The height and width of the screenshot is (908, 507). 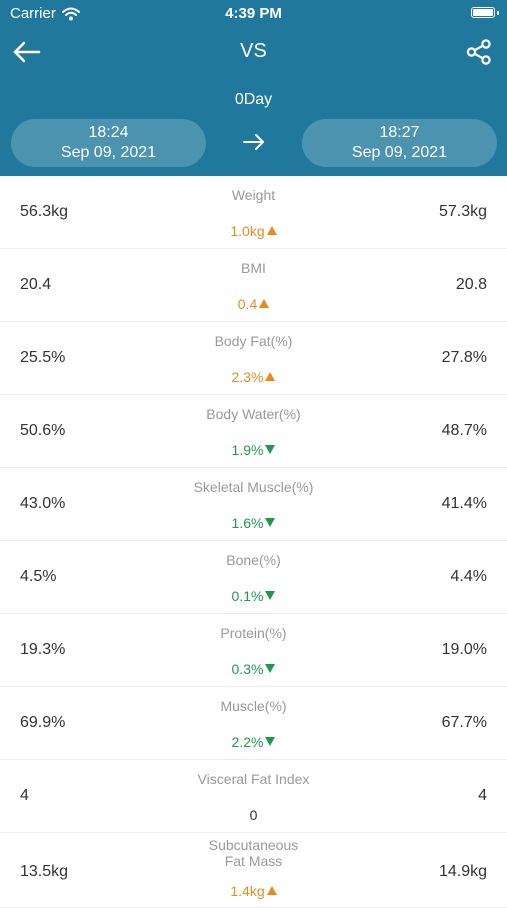 What do you see at coordinates (468, 576) in the screenshot?
I see `metric-end-value: 4.4%` at bounding box center [468, 576].